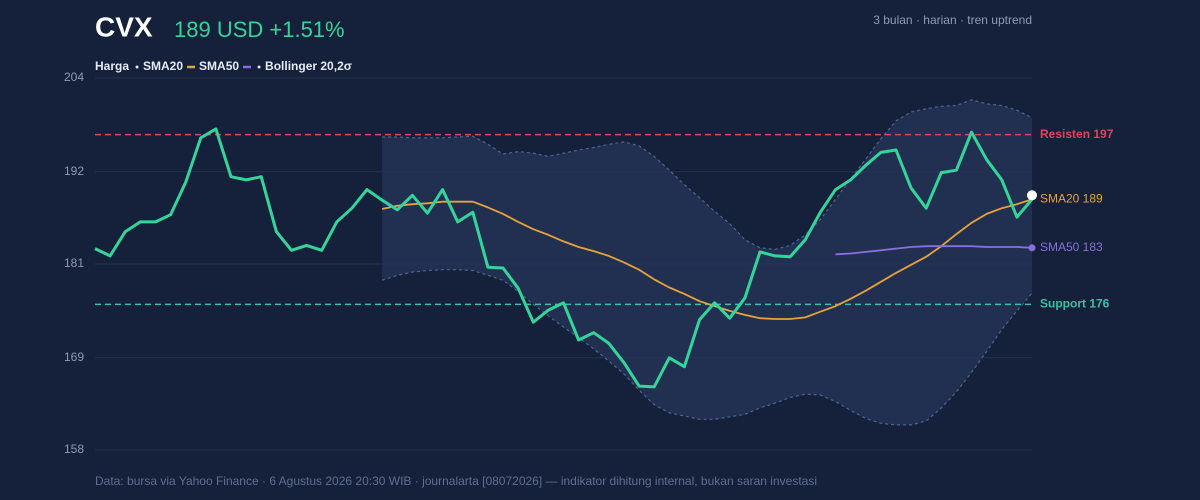  I want to click on end-label: SMA20 189, so click(1071, 198).